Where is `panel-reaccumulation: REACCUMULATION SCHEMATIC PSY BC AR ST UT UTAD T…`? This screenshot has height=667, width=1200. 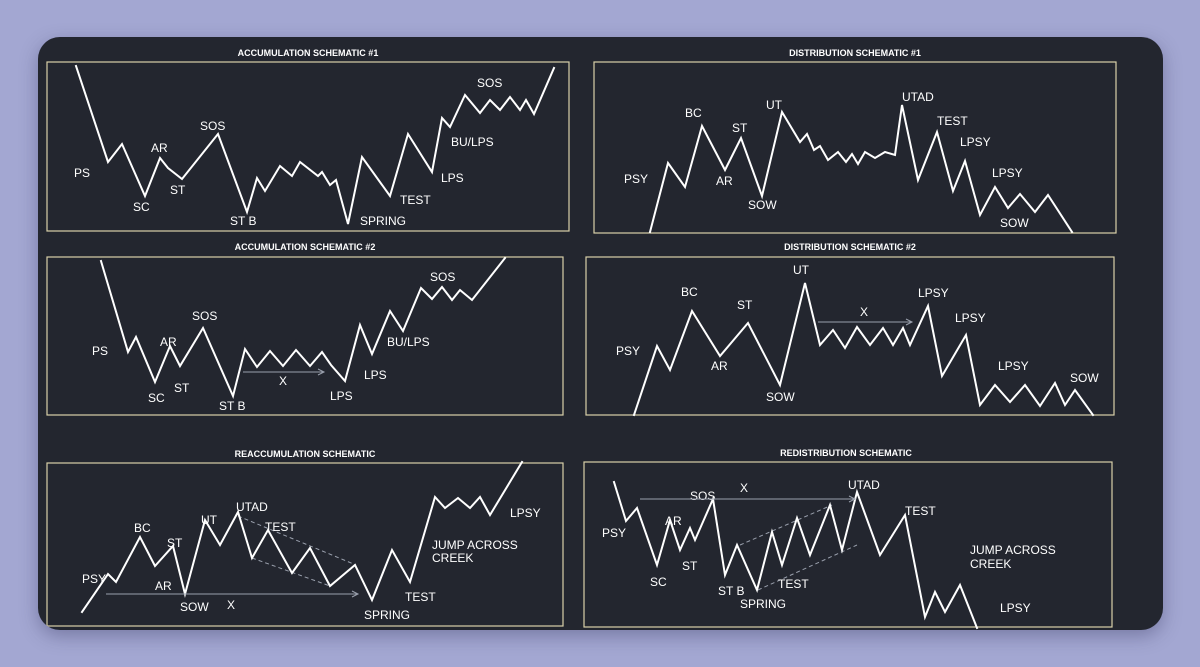 panel-reaccumulation: REACCUMULATION SCHEMATIC PSY BC AR ST UT UTAD T… is located at coordinates (305, 538).